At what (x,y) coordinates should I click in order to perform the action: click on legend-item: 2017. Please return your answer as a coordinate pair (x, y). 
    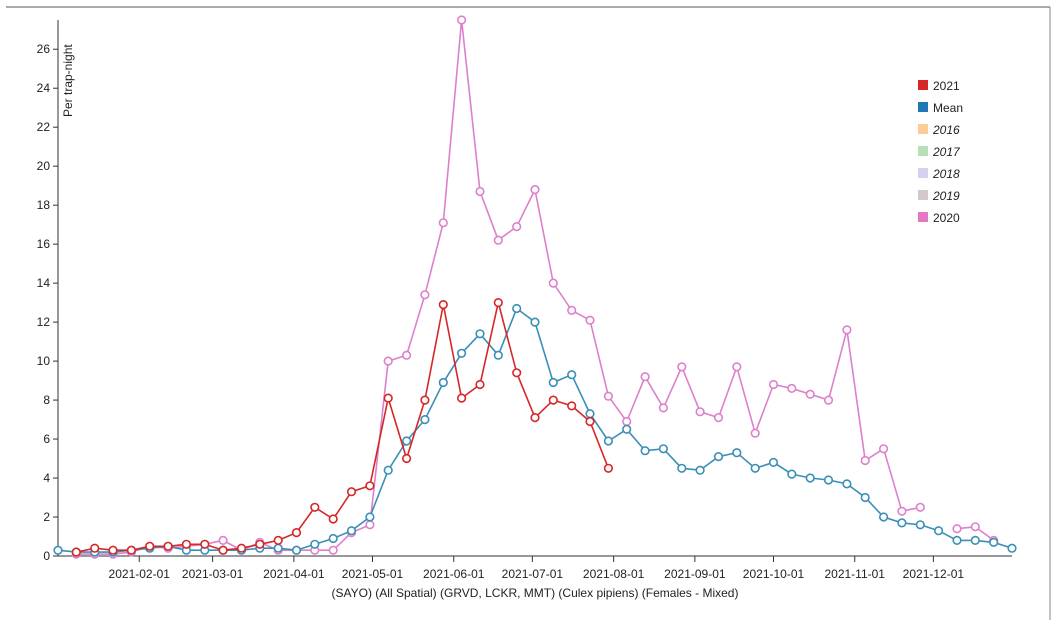
    Looking at the image, I should click on (939, 152).